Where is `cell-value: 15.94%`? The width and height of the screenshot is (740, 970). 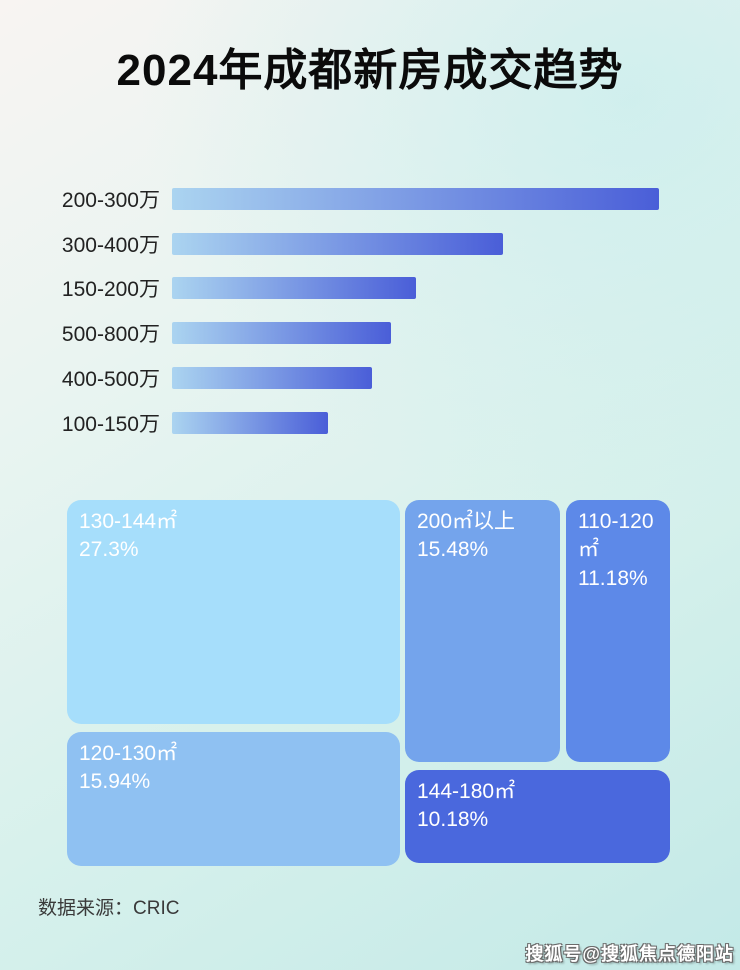 cell-value: 15.94% is located at coordinates (115, 782).